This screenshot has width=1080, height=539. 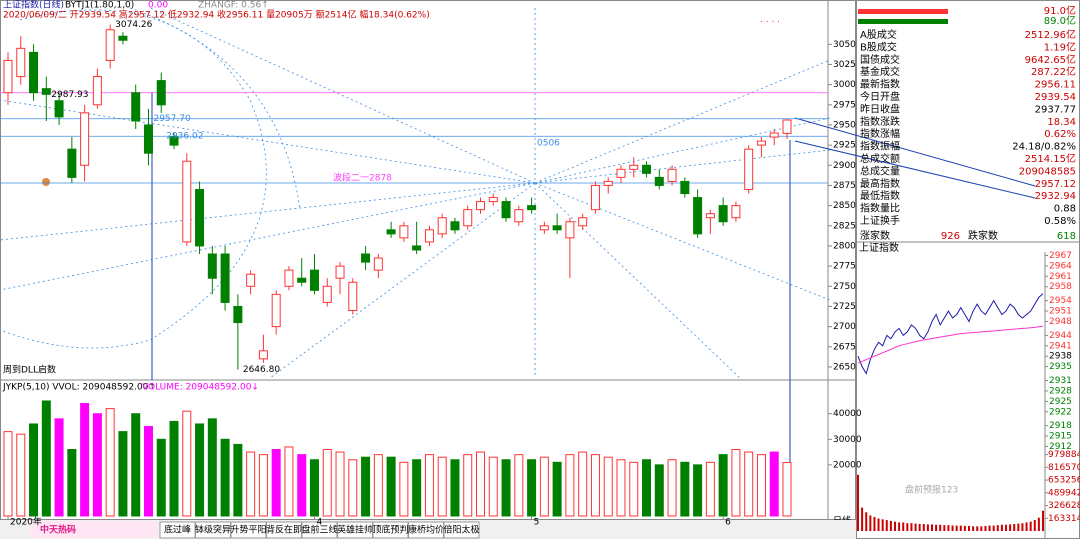 What do you see at coordinates (158, 6) in the screenshot?
I see `indicator-value: 0.00` at bounding box center [158, 6].